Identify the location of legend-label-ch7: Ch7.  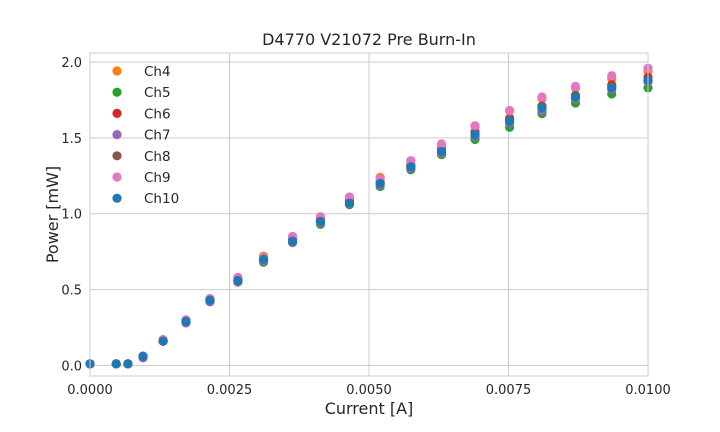
(157, 136).